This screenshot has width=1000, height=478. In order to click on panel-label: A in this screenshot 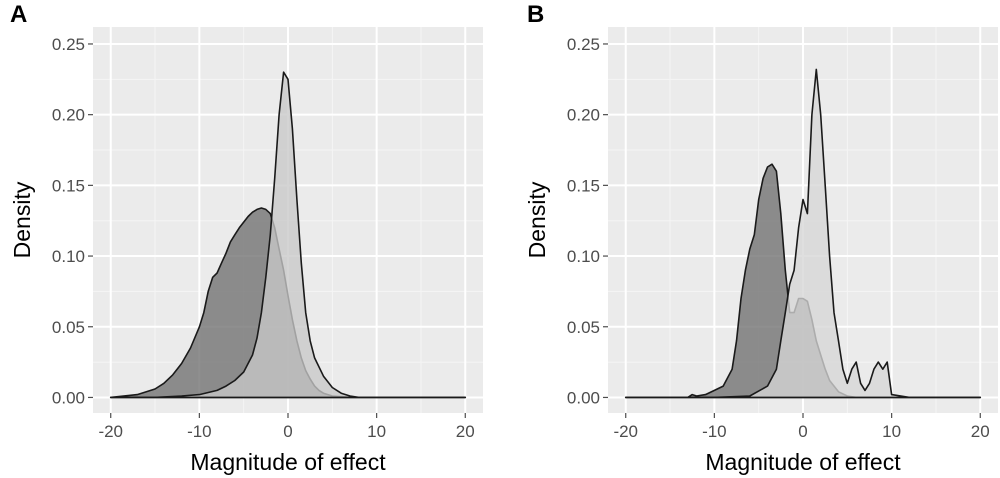, I will do `click(18, 14)`.